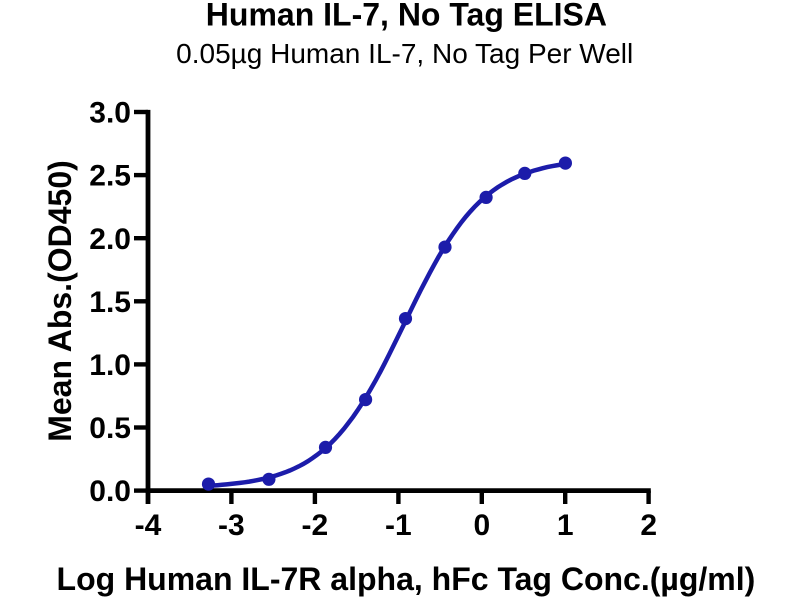  What do you see at coordinates (110, 365) in the screenshot?
I see `svg-text: 1.0` at bounding box center [110, 365].